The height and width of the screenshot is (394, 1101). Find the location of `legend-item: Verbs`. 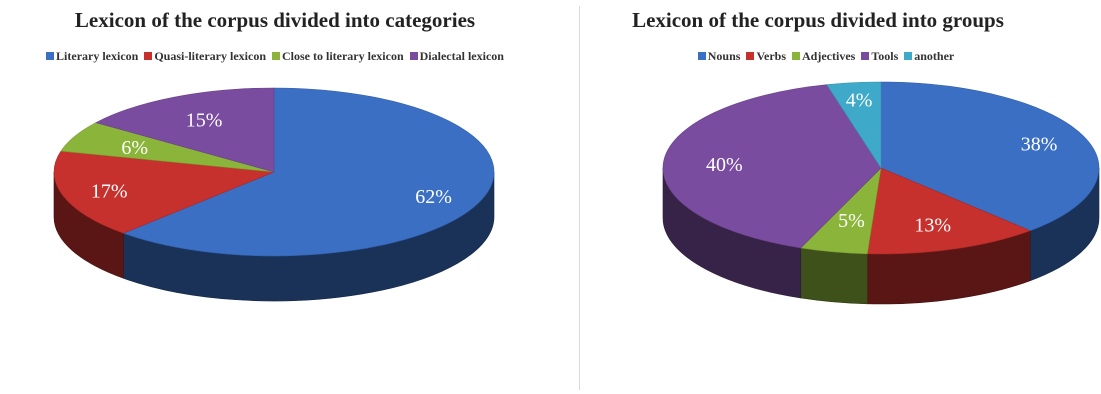

legend-item: Verbs is located at coordinates (766, 56).